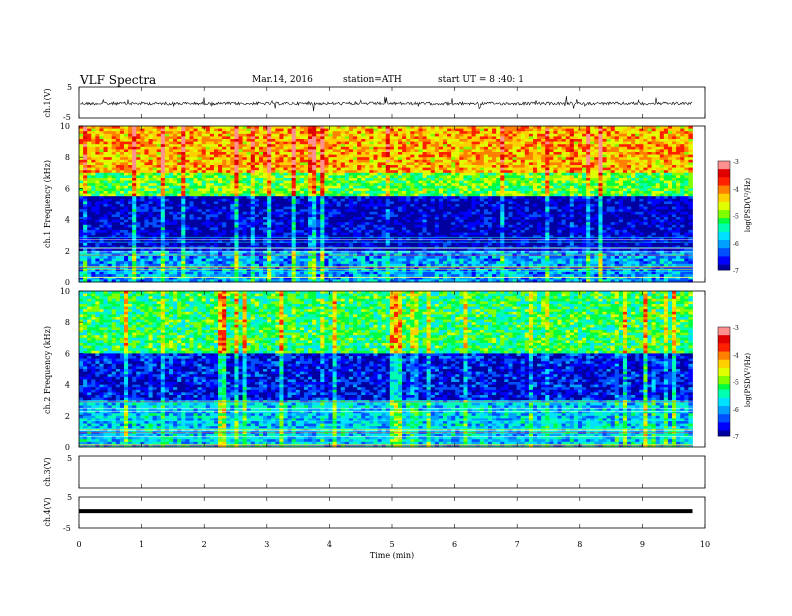 The height and width of the screenshot is (616, 792). What do you see at coordinates (69, 87) in the screenshot?
I see `ch1-ytick-top: 5` at bounding box center [69, 87].